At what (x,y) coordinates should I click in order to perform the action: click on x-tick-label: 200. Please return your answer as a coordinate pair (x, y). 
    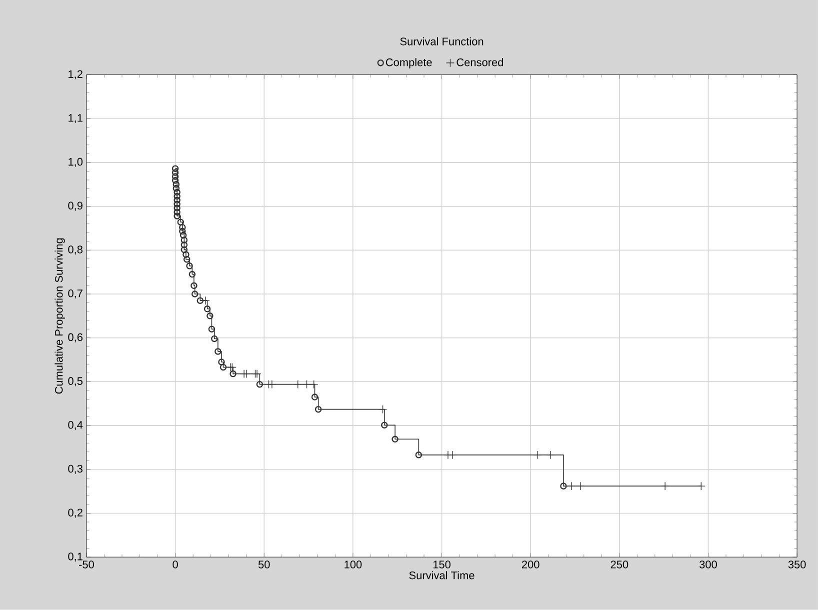
    Looking at the image, I should click on (531, 564).